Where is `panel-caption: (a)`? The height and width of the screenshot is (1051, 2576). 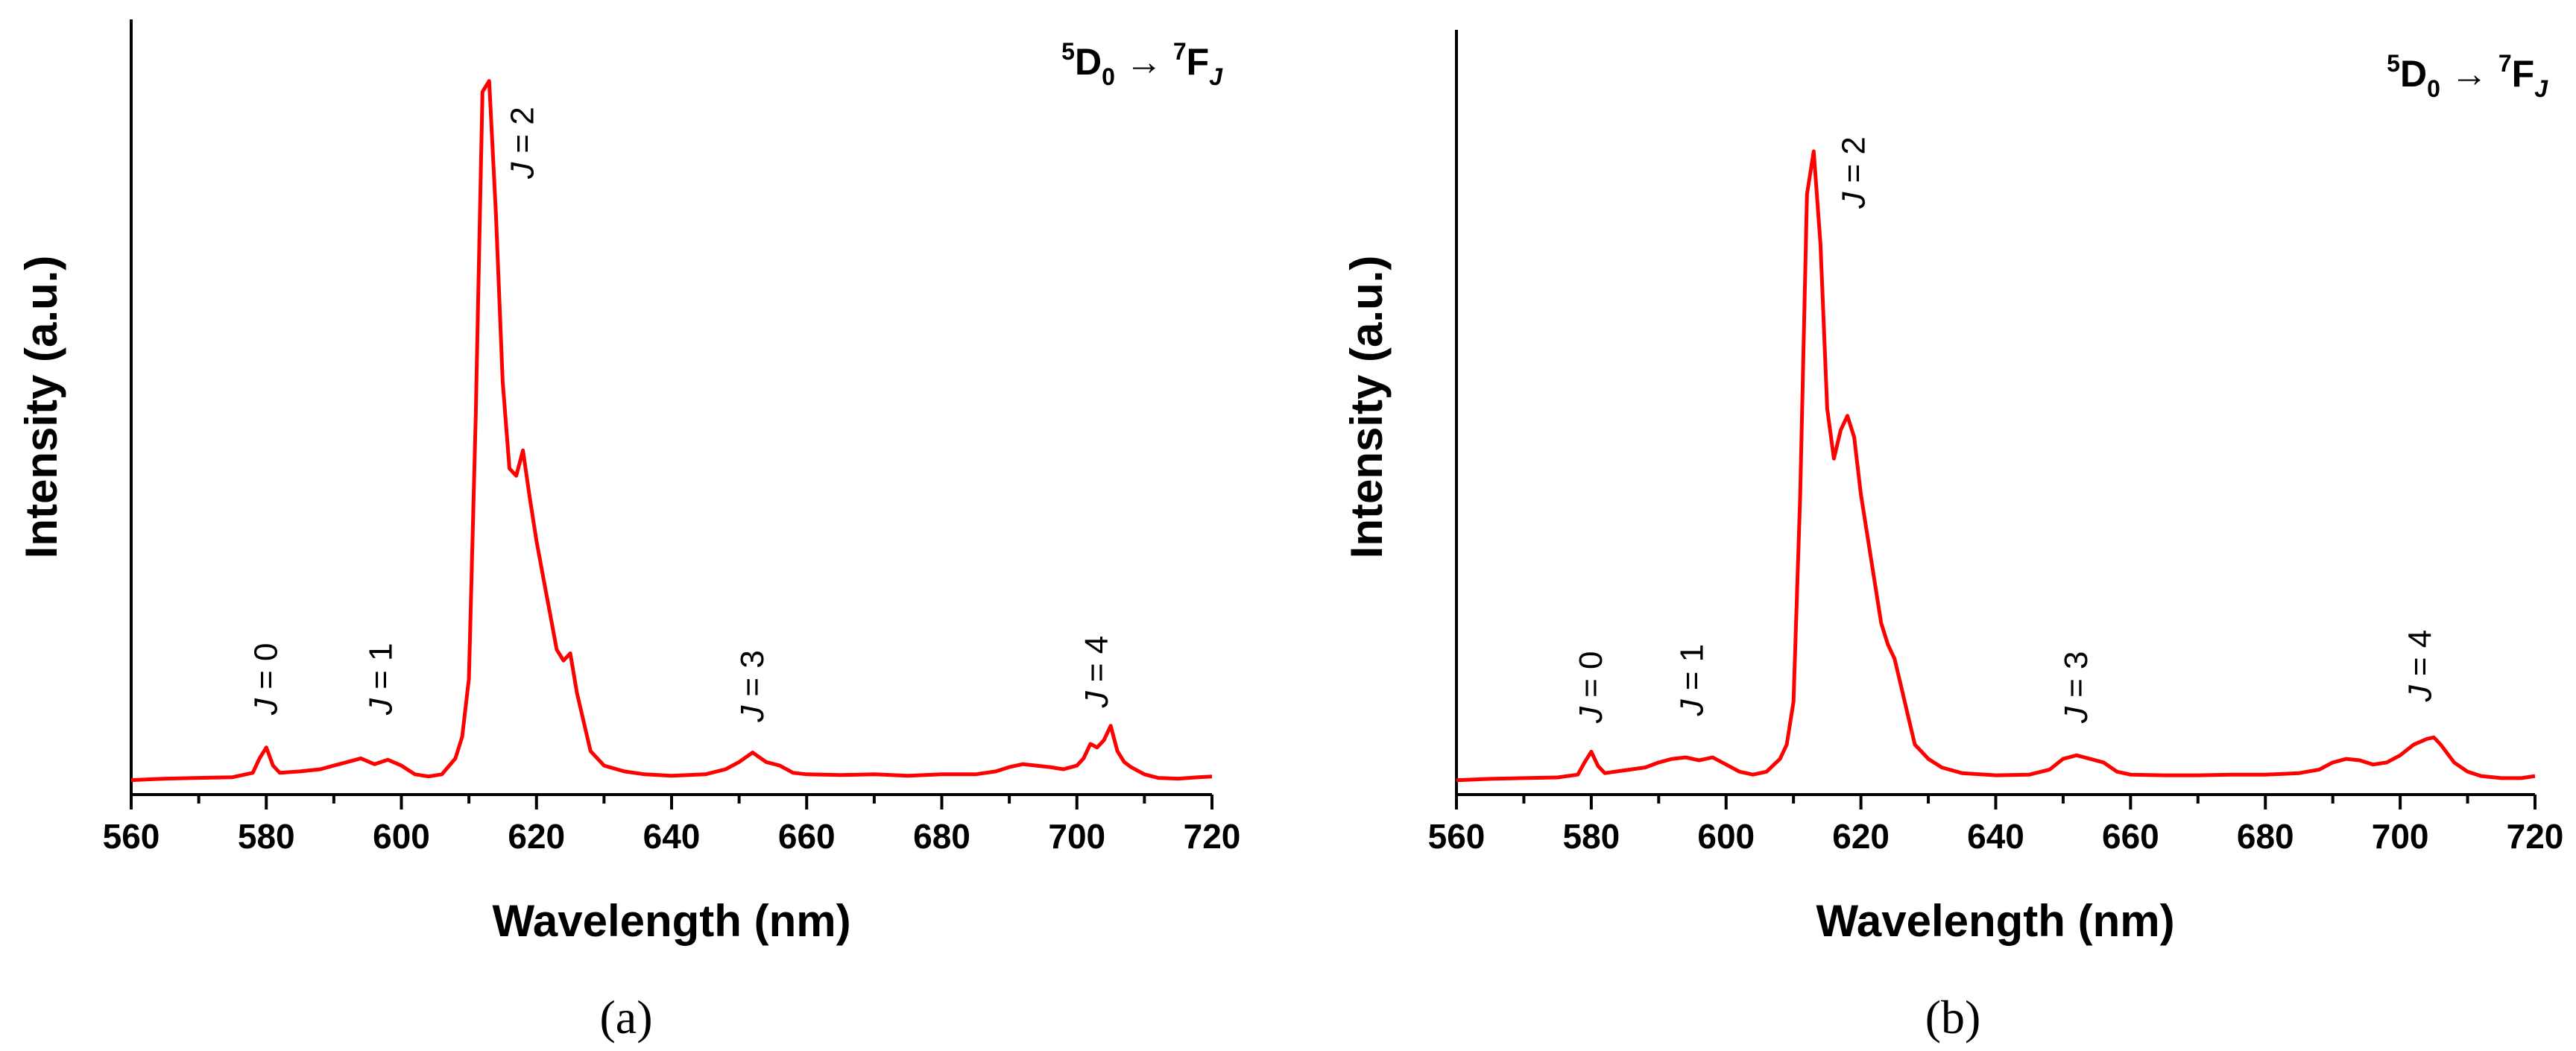 panel-caption: (a) is located at coordinates (625, 1018).